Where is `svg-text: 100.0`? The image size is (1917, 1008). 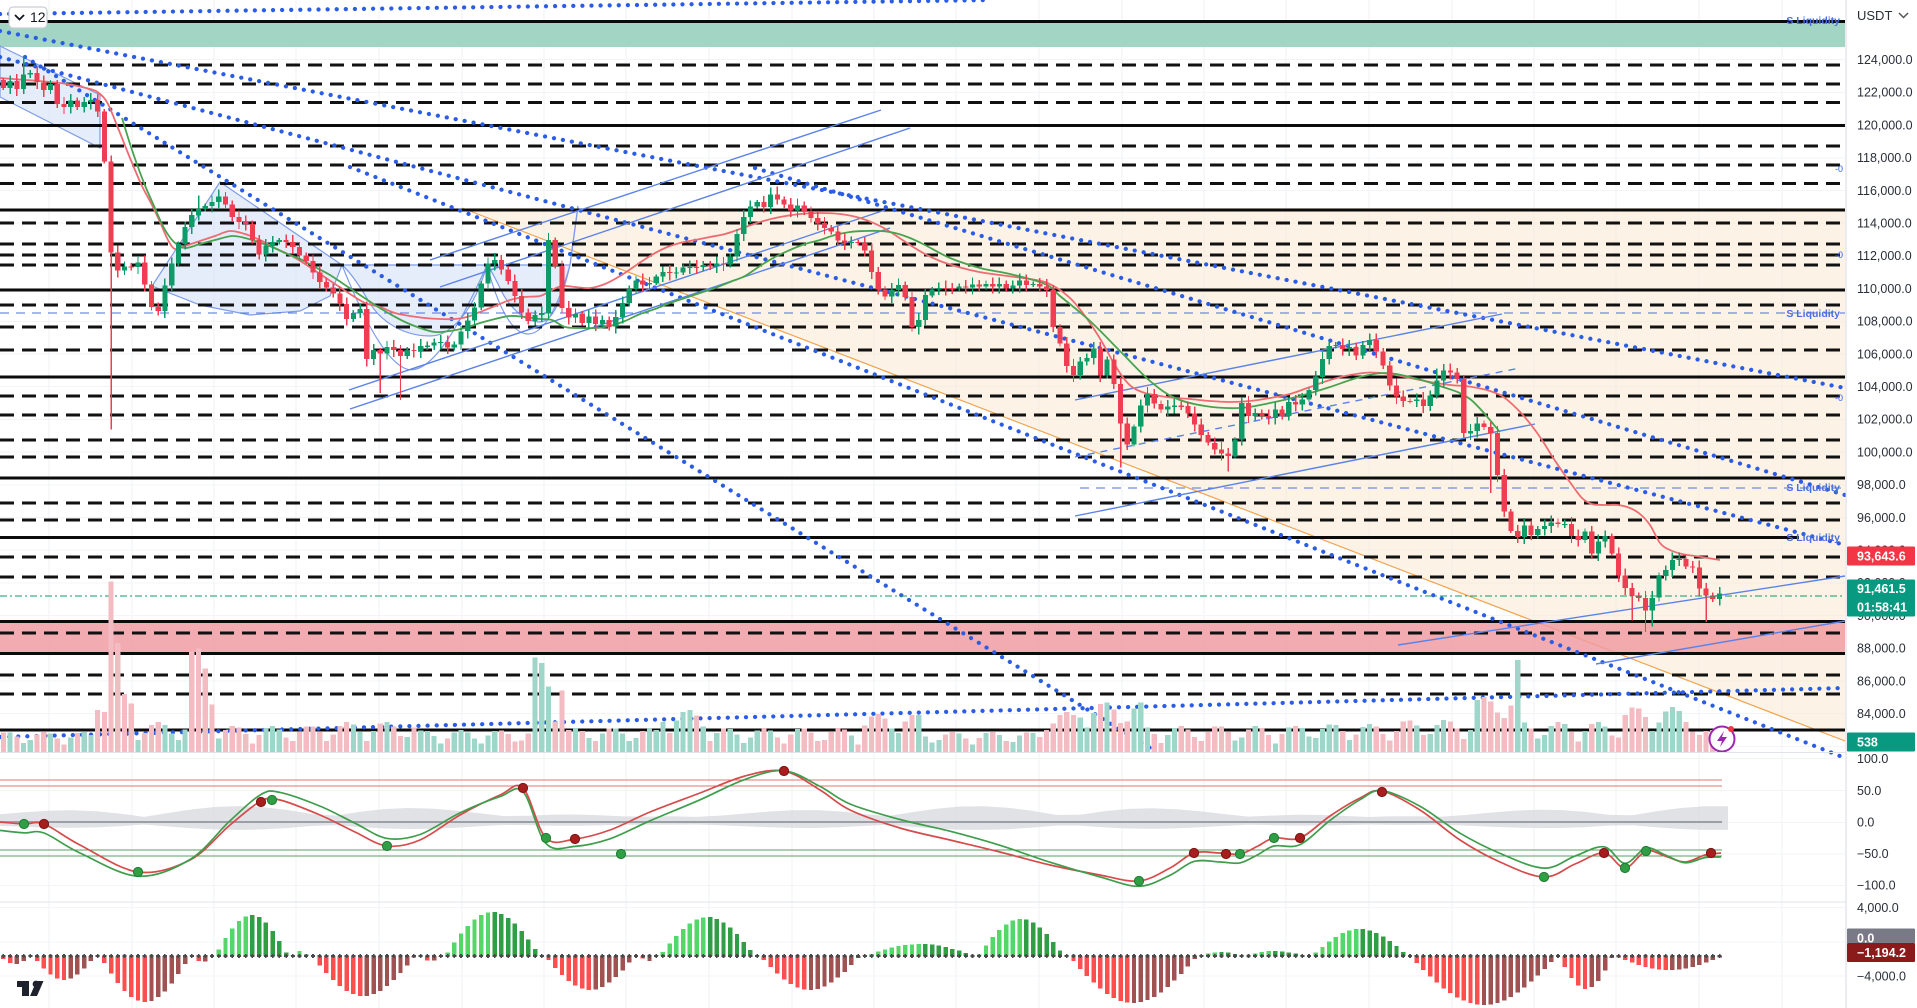 svg-text: 100.0 is located at coordinates (1872, 759).